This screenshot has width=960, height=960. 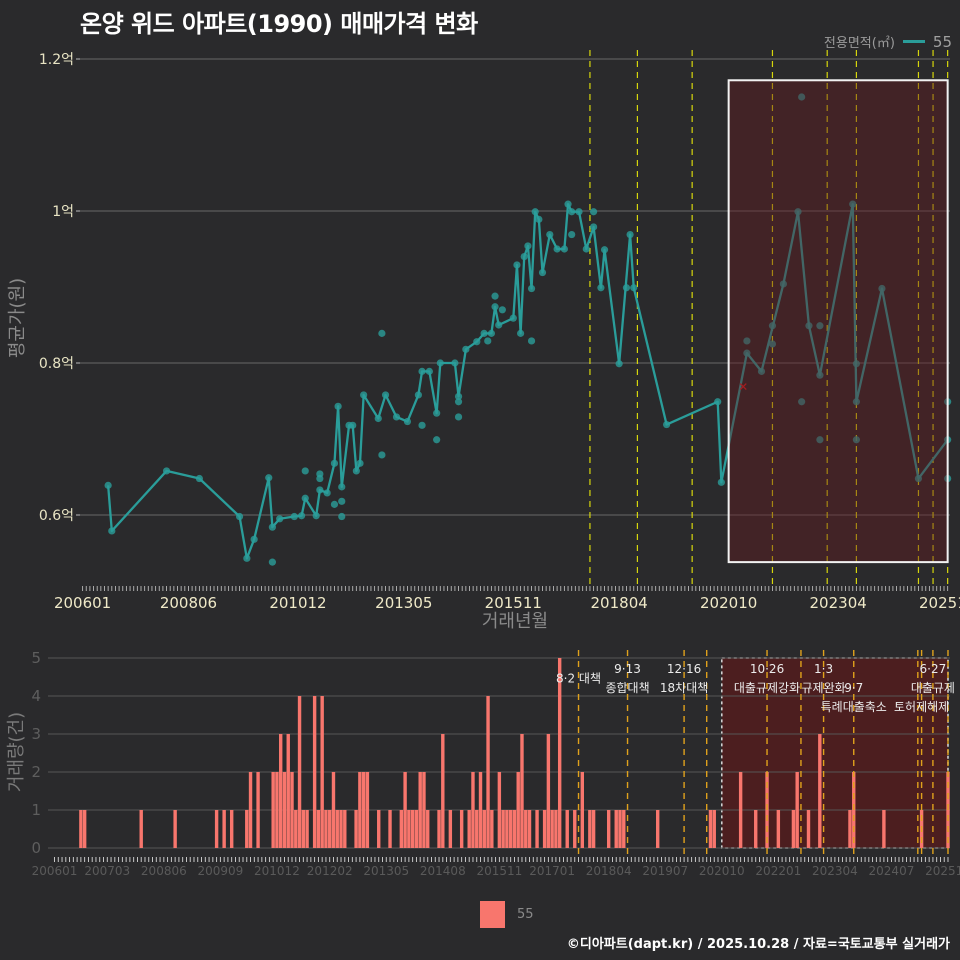 What do you see at coordinates (684, 687) in the screenshot?
I see `policy-annotation: 18차대책` at bounding box center [684, 687].